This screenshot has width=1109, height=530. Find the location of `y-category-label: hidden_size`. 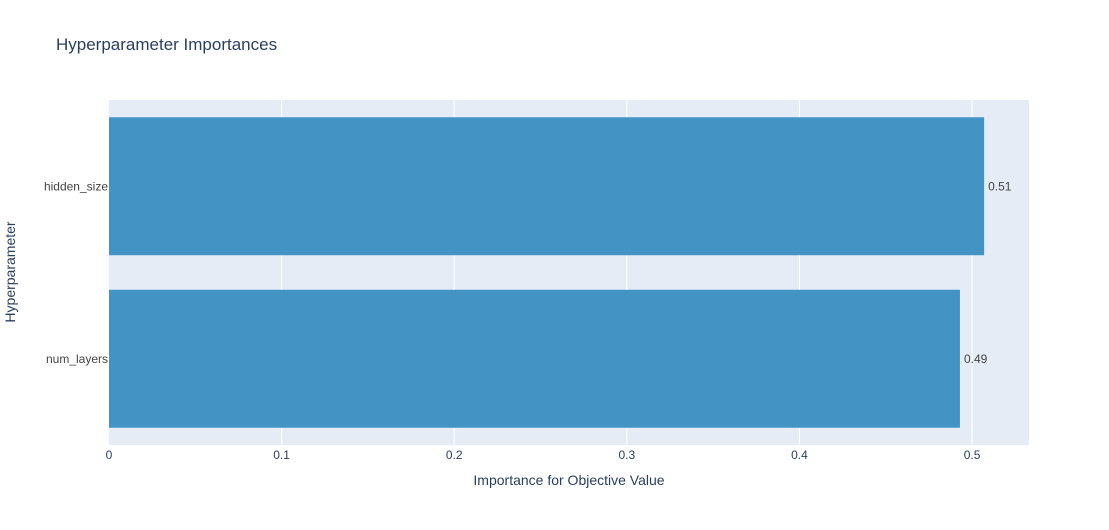

y-category-label: hidden_size is located at coordinates (76, 186).